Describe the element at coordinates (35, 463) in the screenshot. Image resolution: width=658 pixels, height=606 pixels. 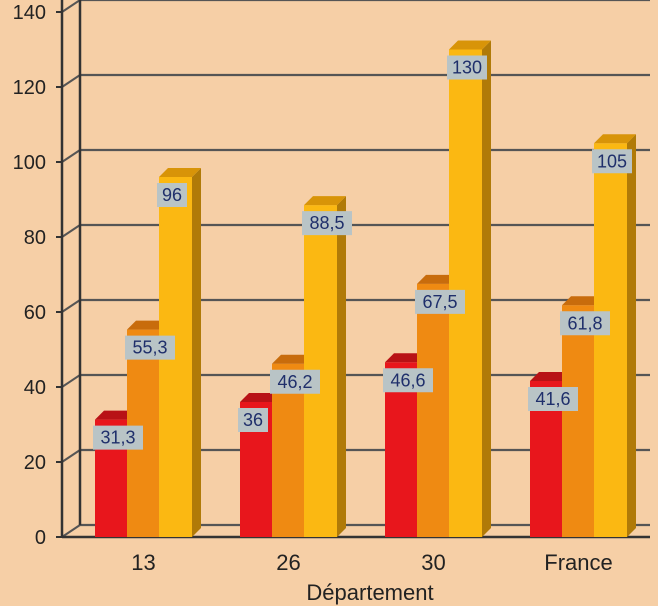
I see `y-tick-label: 20` at that location.